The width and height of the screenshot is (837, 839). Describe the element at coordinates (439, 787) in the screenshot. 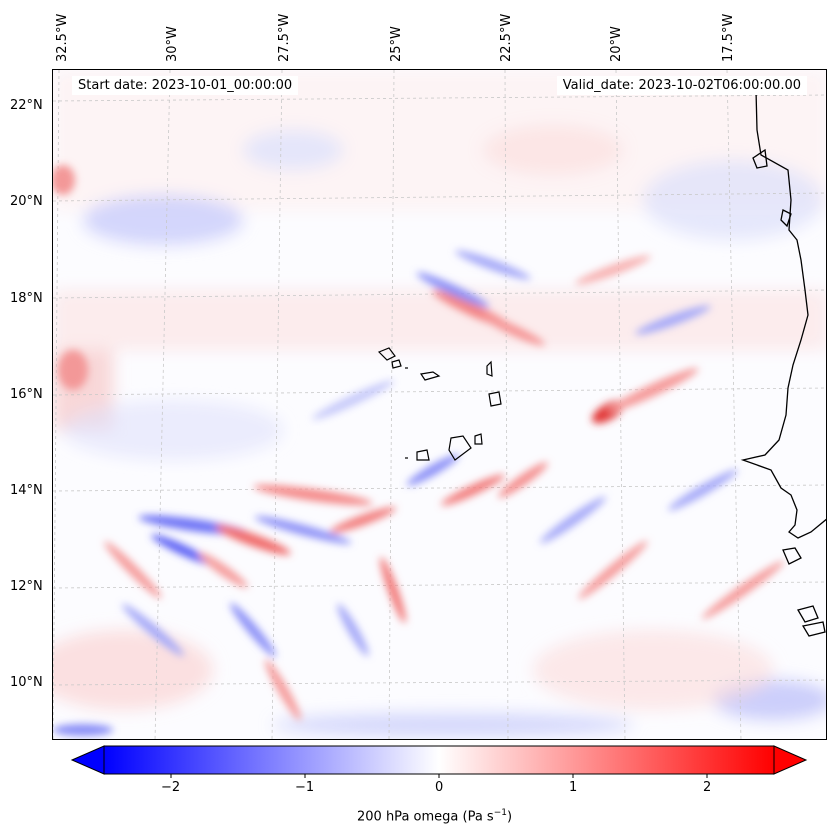

I see `colorbar-tick: 0` at that location.